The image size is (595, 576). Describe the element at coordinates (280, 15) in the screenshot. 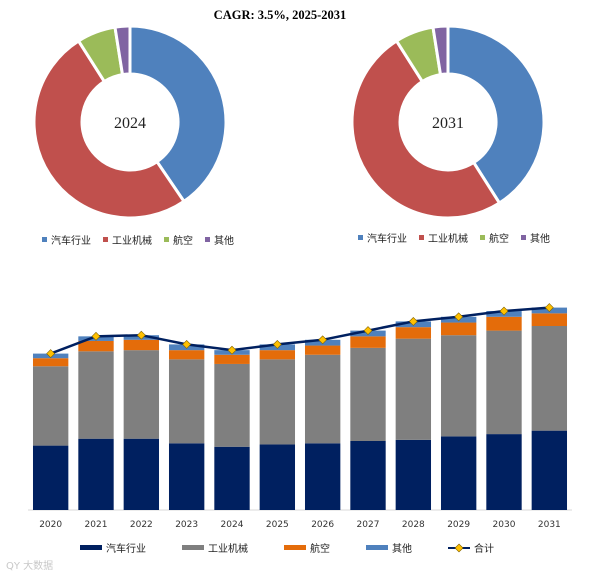

I see `chart-title: CAGR: 3.5%, 2025-2031` at that location.